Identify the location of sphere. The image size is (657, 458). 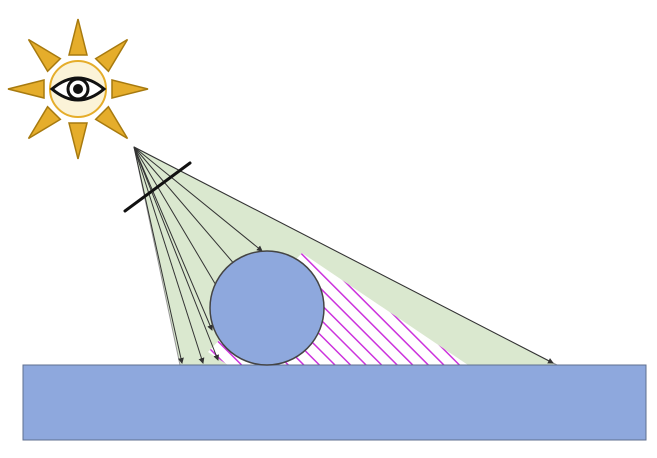
(267, 308).